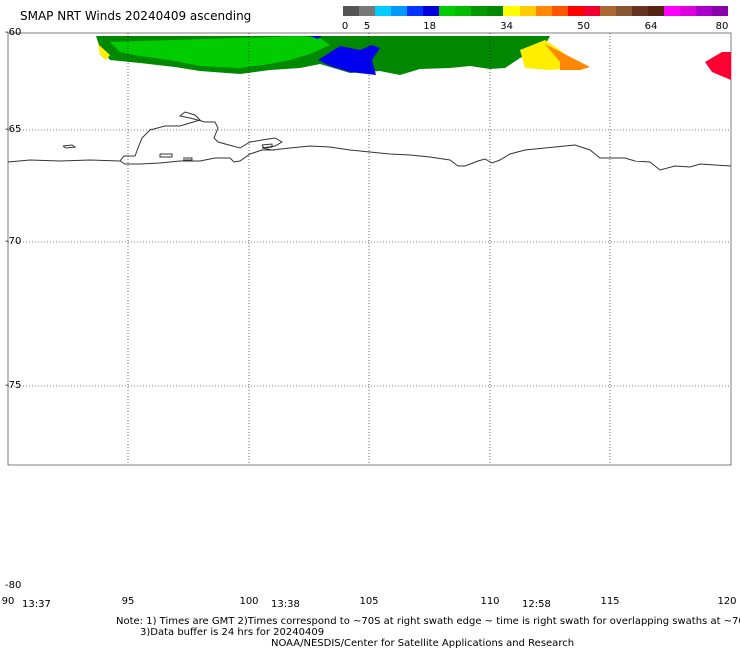 This screenshot has height=650, width=740. What do you see at coordinates (13, 385) in the screenshot?
I see `lat-label-75: -75` at bounding box center [13, 385].